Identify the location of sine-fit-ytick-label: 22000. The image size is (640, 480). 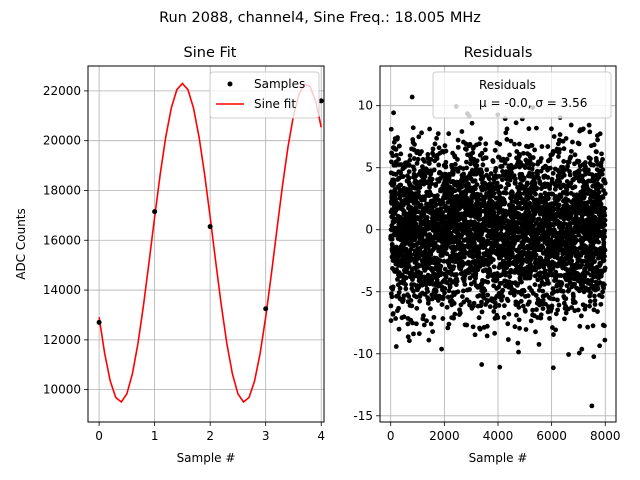
(62, 91).